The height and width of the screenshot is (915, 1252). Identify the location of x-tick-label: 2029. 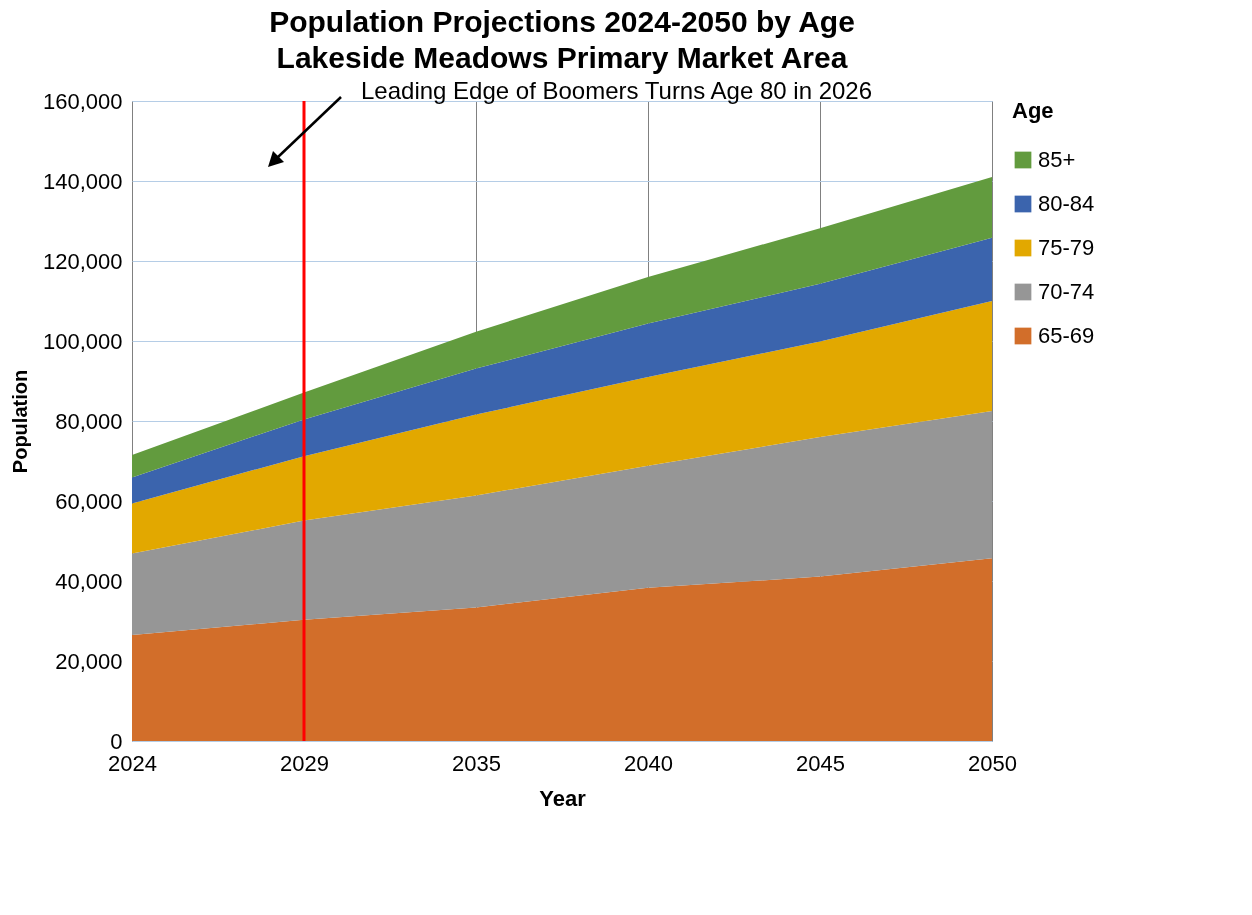
(304, 763).